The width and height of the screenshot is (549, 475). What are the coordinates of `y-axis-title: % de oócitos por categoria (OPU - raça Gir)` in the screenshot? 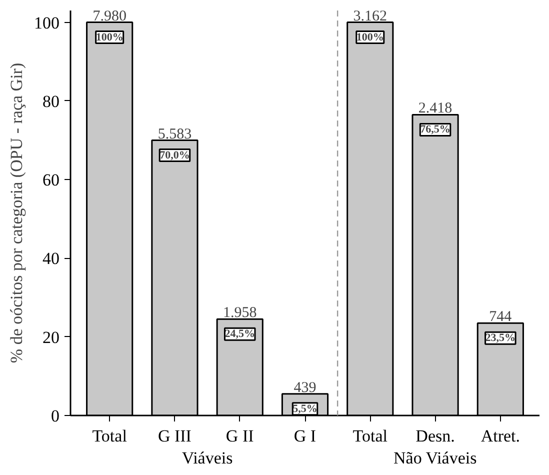 It's located at (16, 213).